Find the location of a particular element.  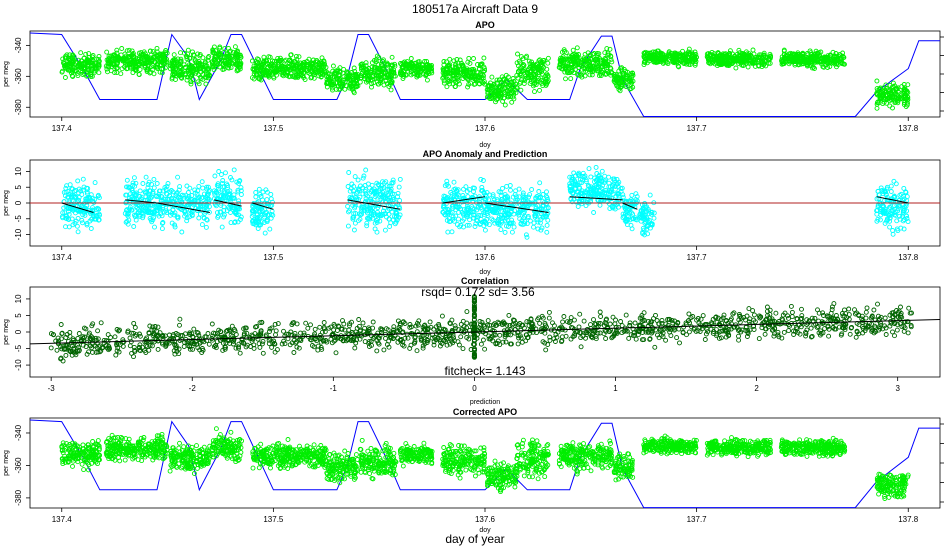

altitude-line-apo is located at coordinates (484, 74).